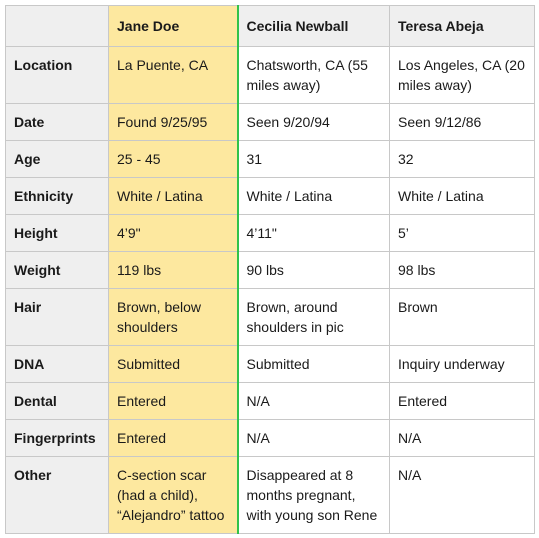 This screenshot has height=538, width=539. What do you see at coordinates (462, 26) in the screenshot?
I see `header-candidate-2: Teresa Abeja` at bounding box center [462, 26].